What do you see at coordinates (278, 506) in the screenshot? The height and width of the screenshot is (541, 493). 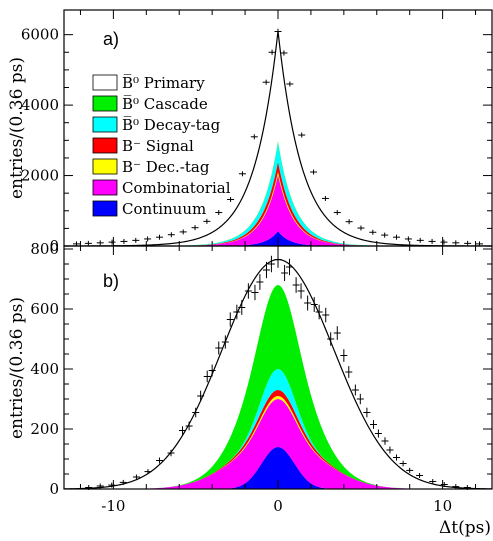 I see `x-tick-label: 0` at bounding box center [278, 506].